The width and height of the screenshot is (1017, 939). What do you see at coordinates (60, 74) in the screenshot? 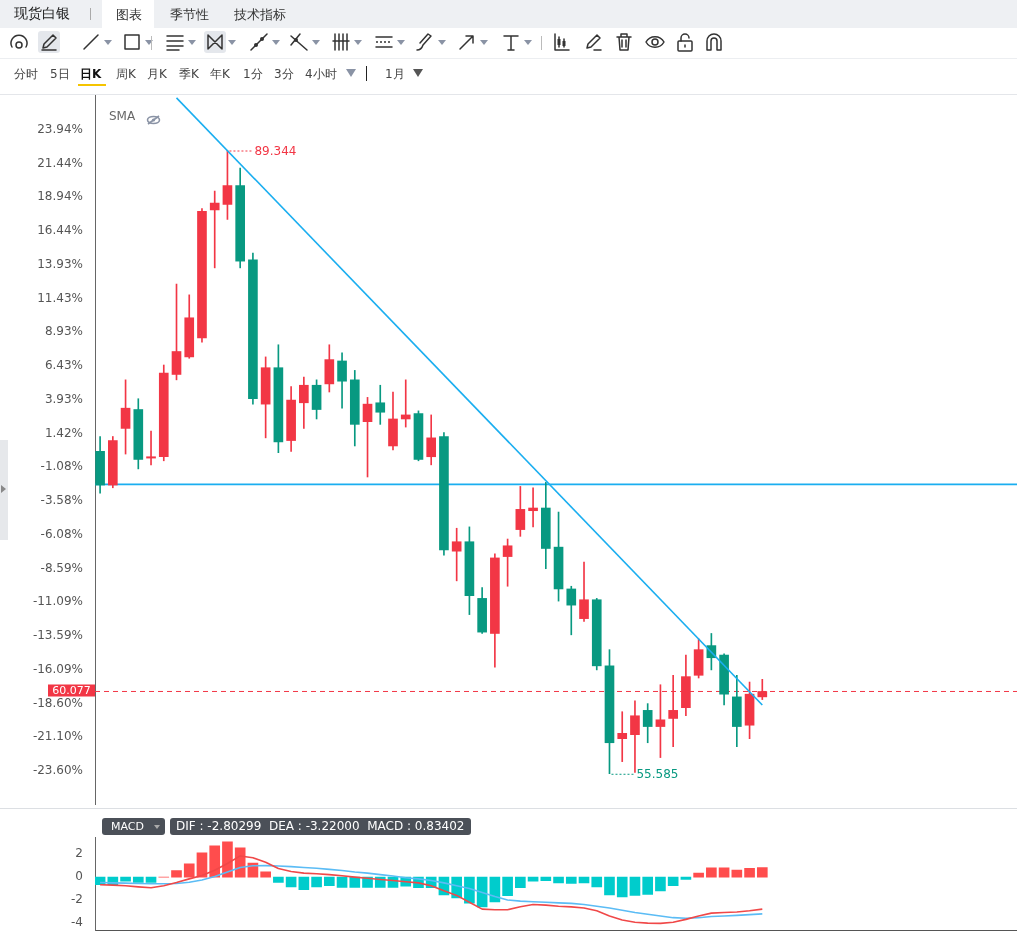
I see `text: 5日` at bounding box center [60, 74].